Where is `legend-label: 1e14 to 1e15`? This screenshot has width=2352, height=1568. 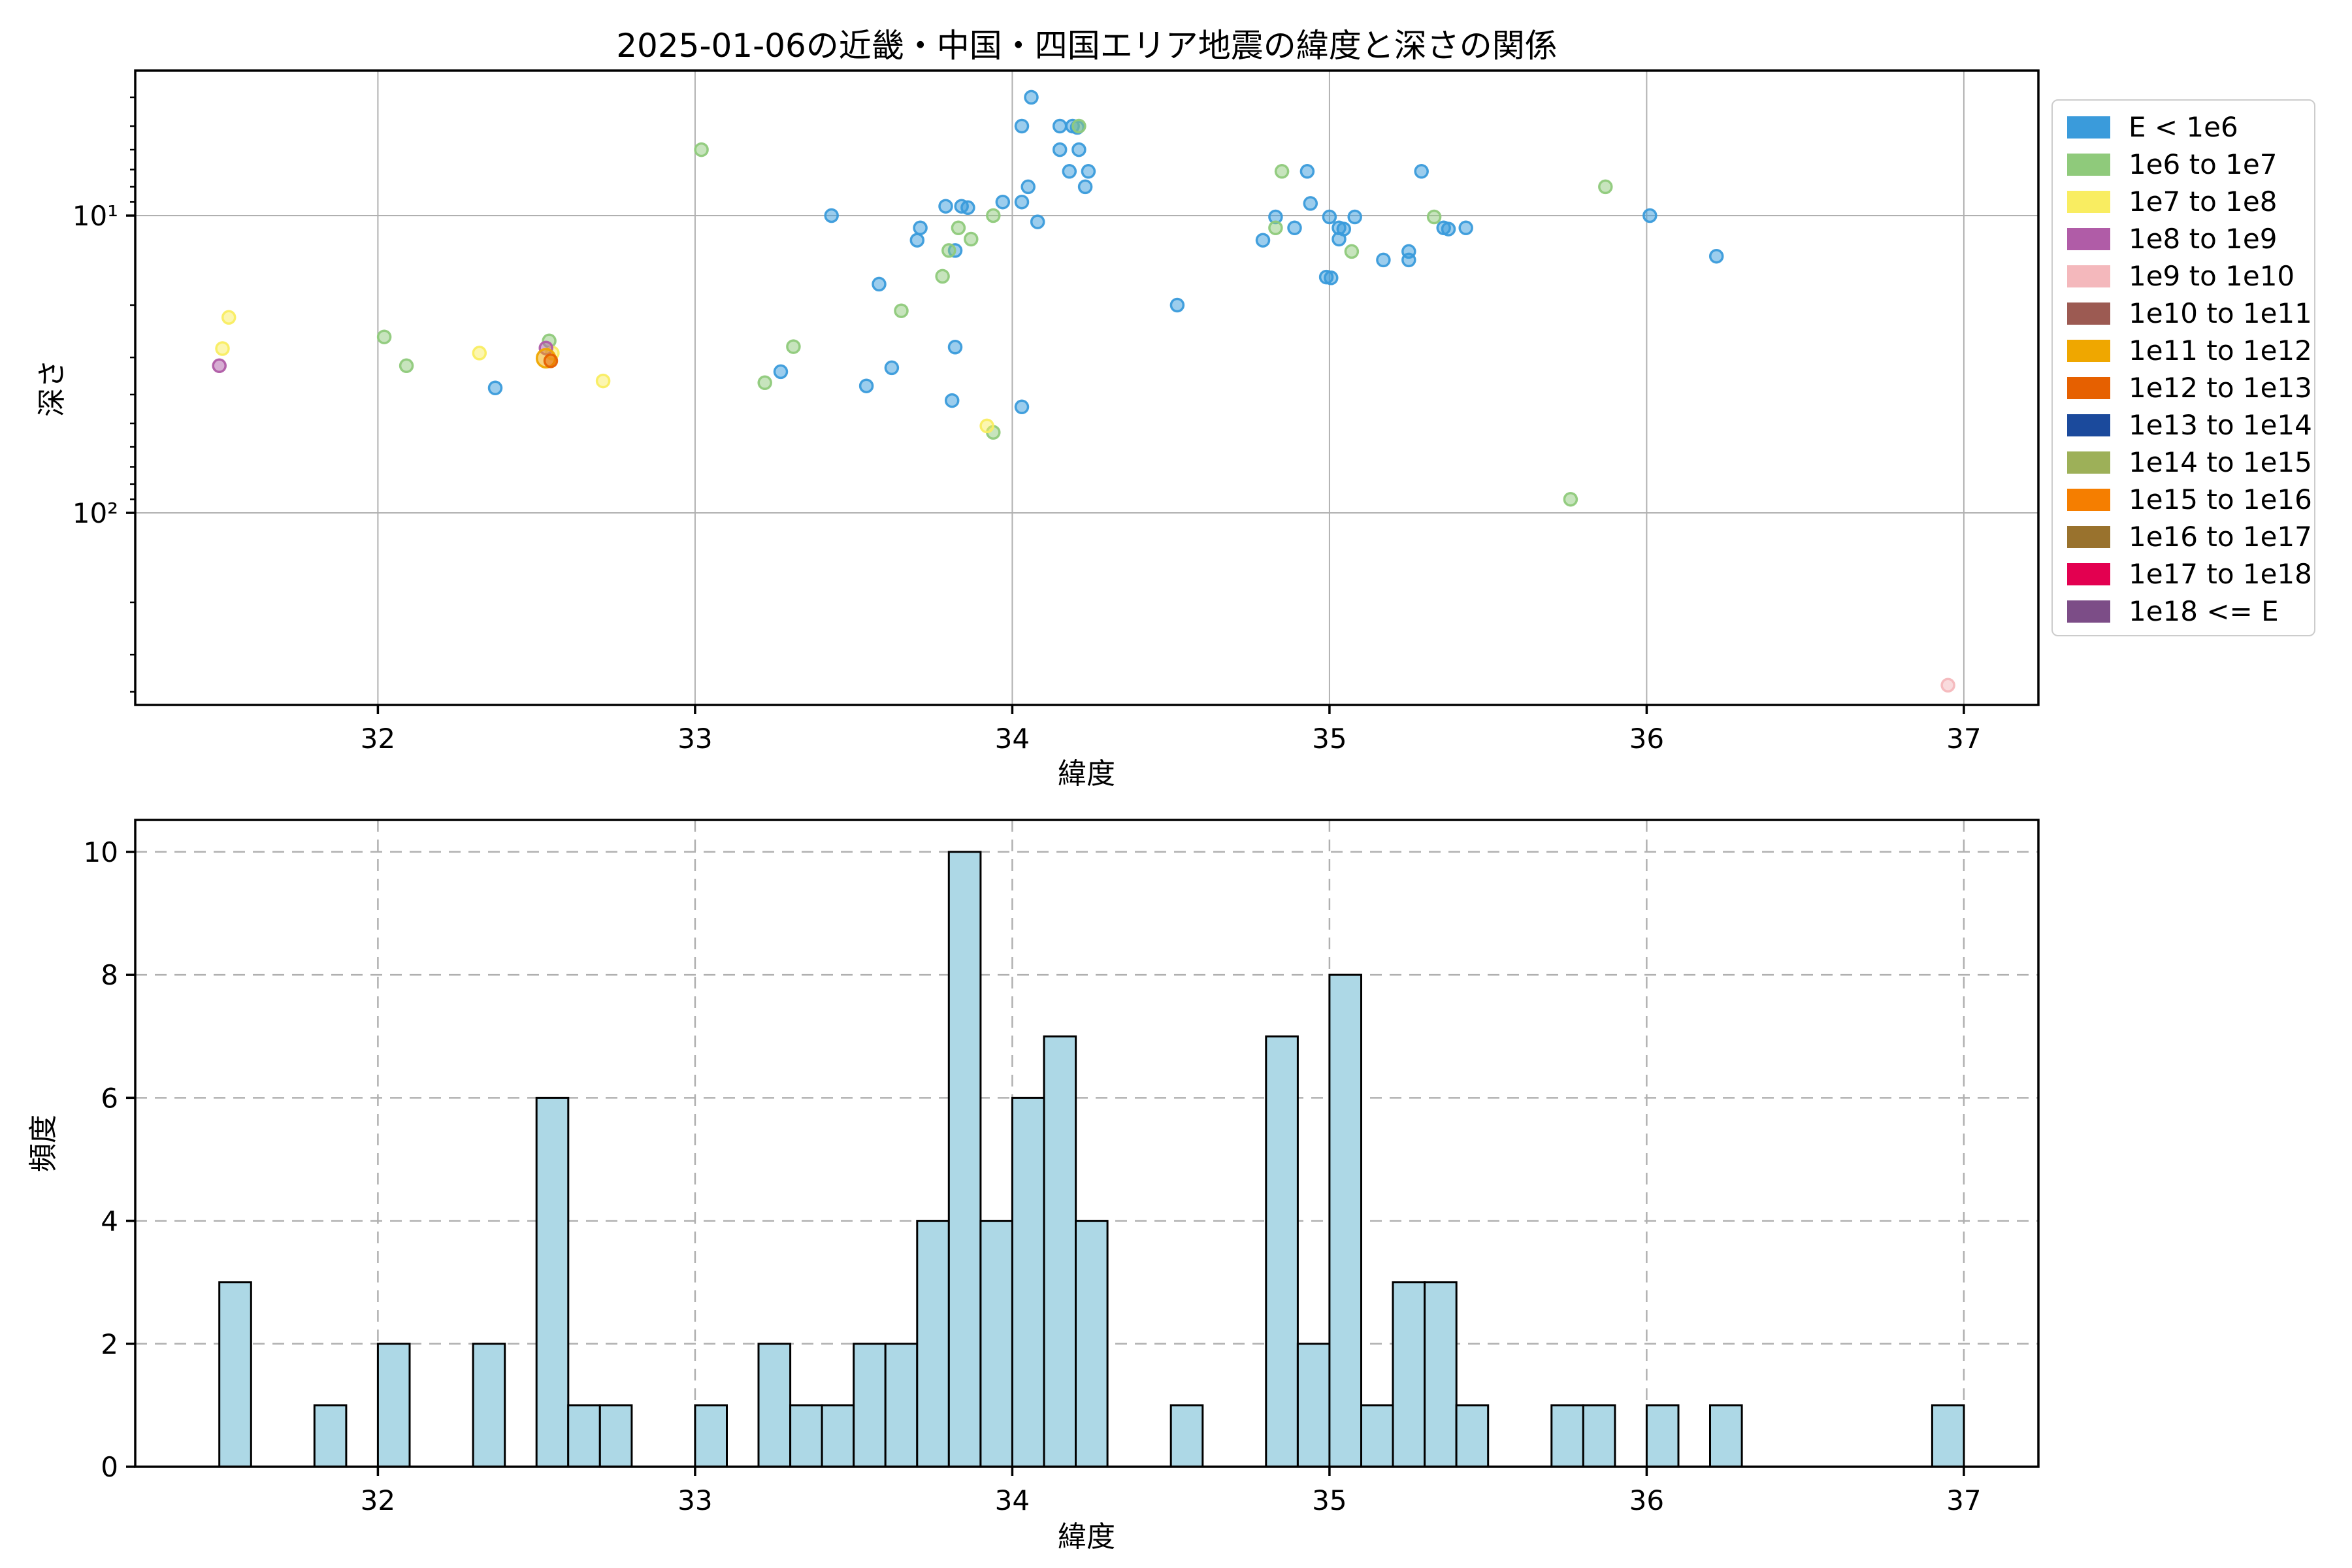 legend-label: 1e14 to 1e15 is located at coordinates (2220, 462).